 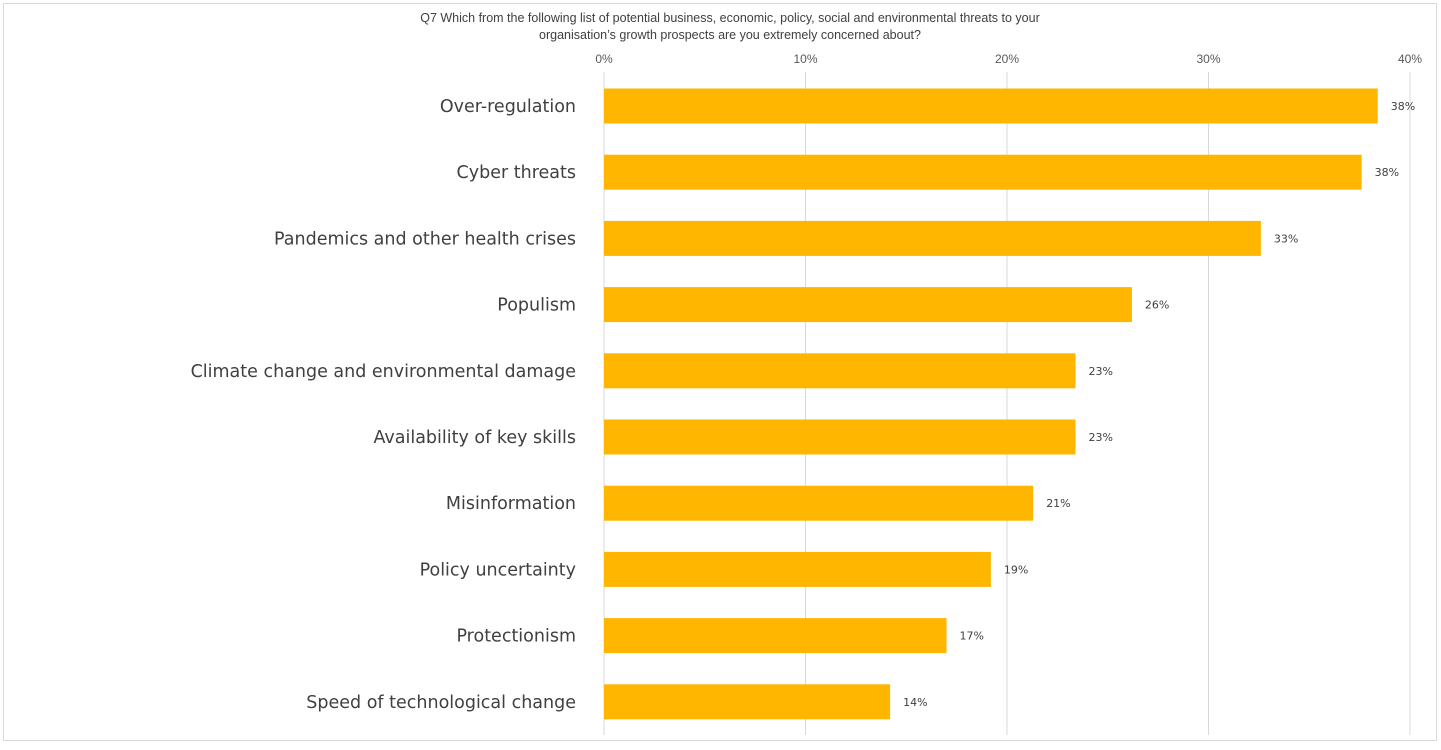 What do you see at coordinates (1016, 569) in the screenshot?
I see `data-label: 19%` at bounding box center [1016, 569].